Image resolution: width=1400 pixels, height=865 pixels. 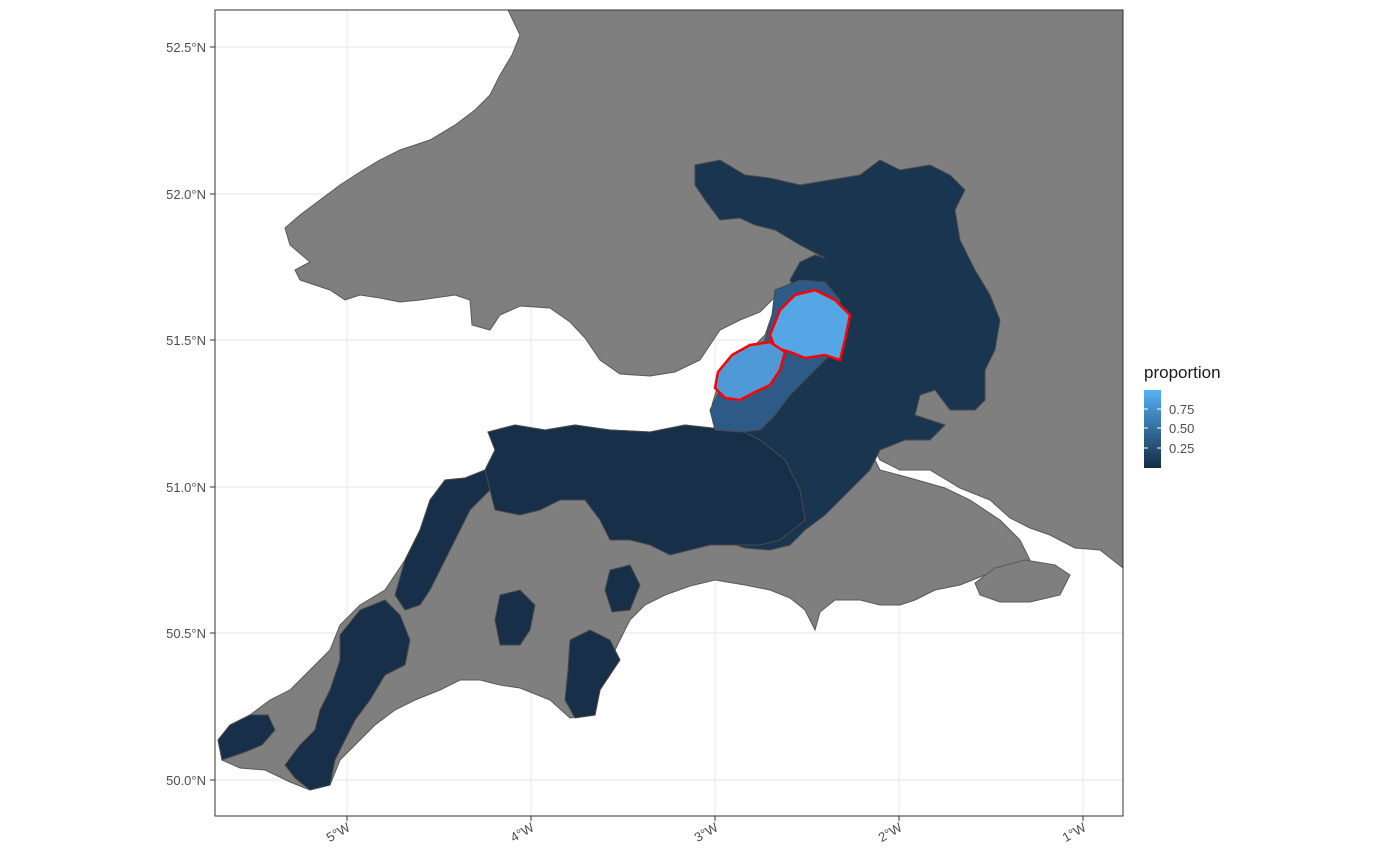 What do you see at coordinates (186, 780) in the screenshot?
I see `y-tick-label: 50.0°N` at bounding box center [186, 780].